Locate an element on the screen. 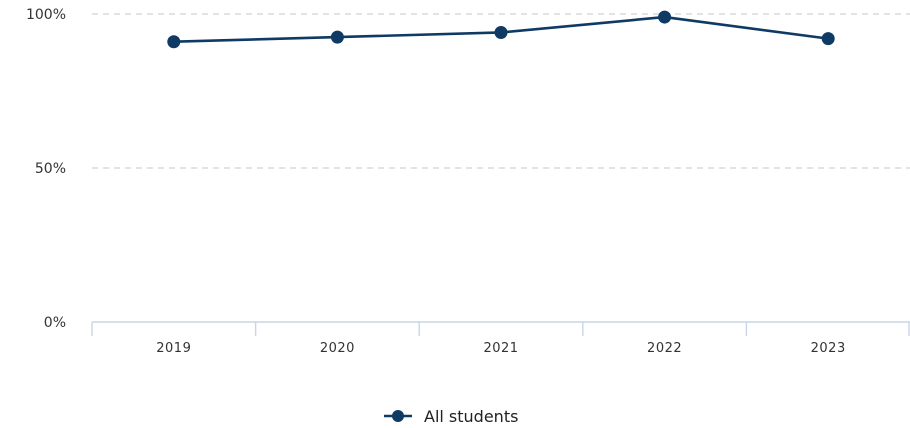 The width and height of the screenshot is (910, 428). data-point-2023 is located at coordinates (828, 39).